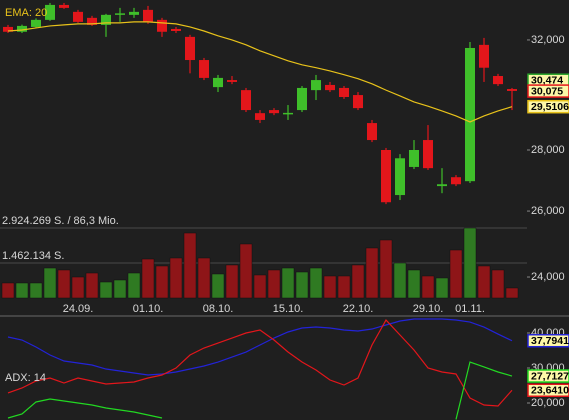 Image resolution: width=569 pixels, height=420 pixels. Describe the element at coordinates (428, 309) in the screenshot. I see `x-tick-label: 29.10.` at that location.